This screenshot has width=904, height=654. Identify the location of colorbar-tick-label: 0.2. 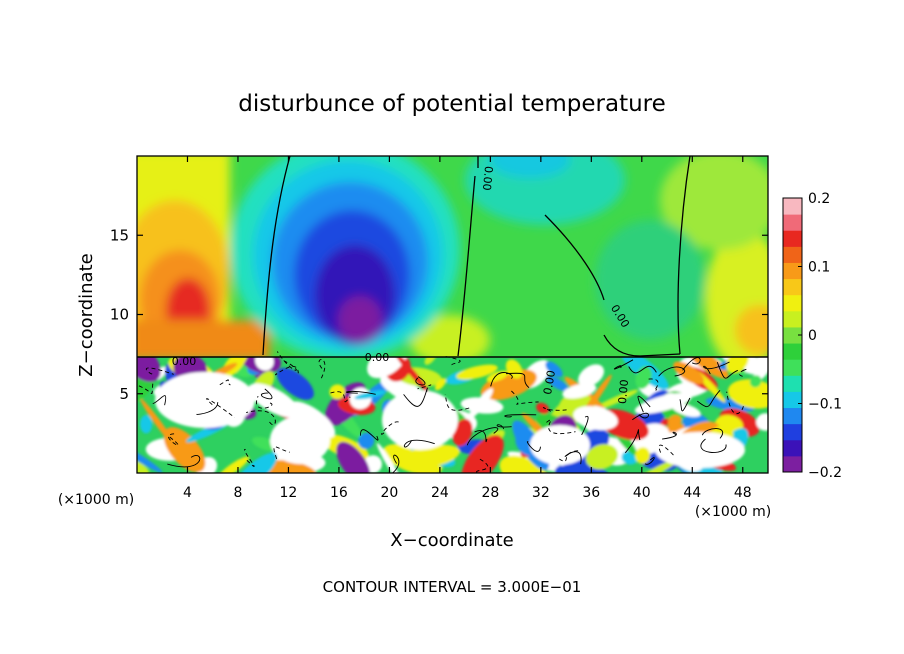
(819, 199).